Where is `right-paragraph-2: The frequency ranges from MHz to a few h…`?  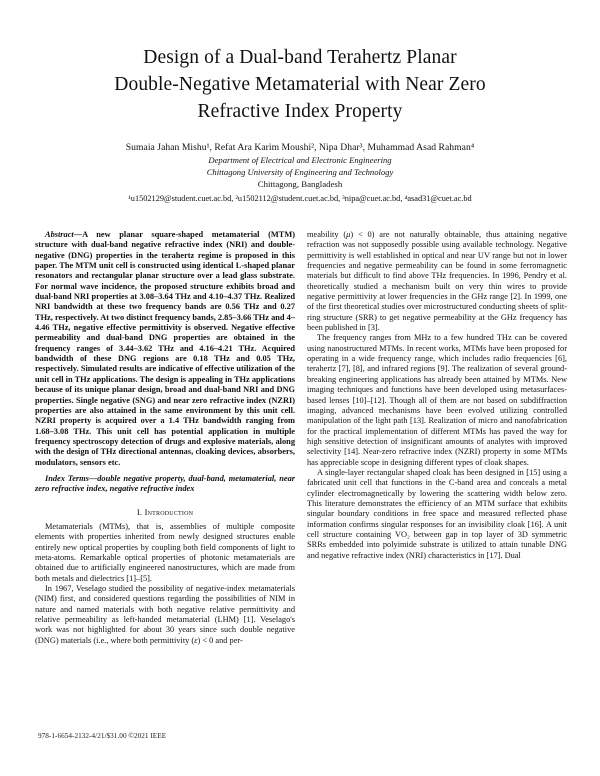 right-paragraph-2: The frequency ranges from MHz to a few h… is located at coordinates (437, 400).